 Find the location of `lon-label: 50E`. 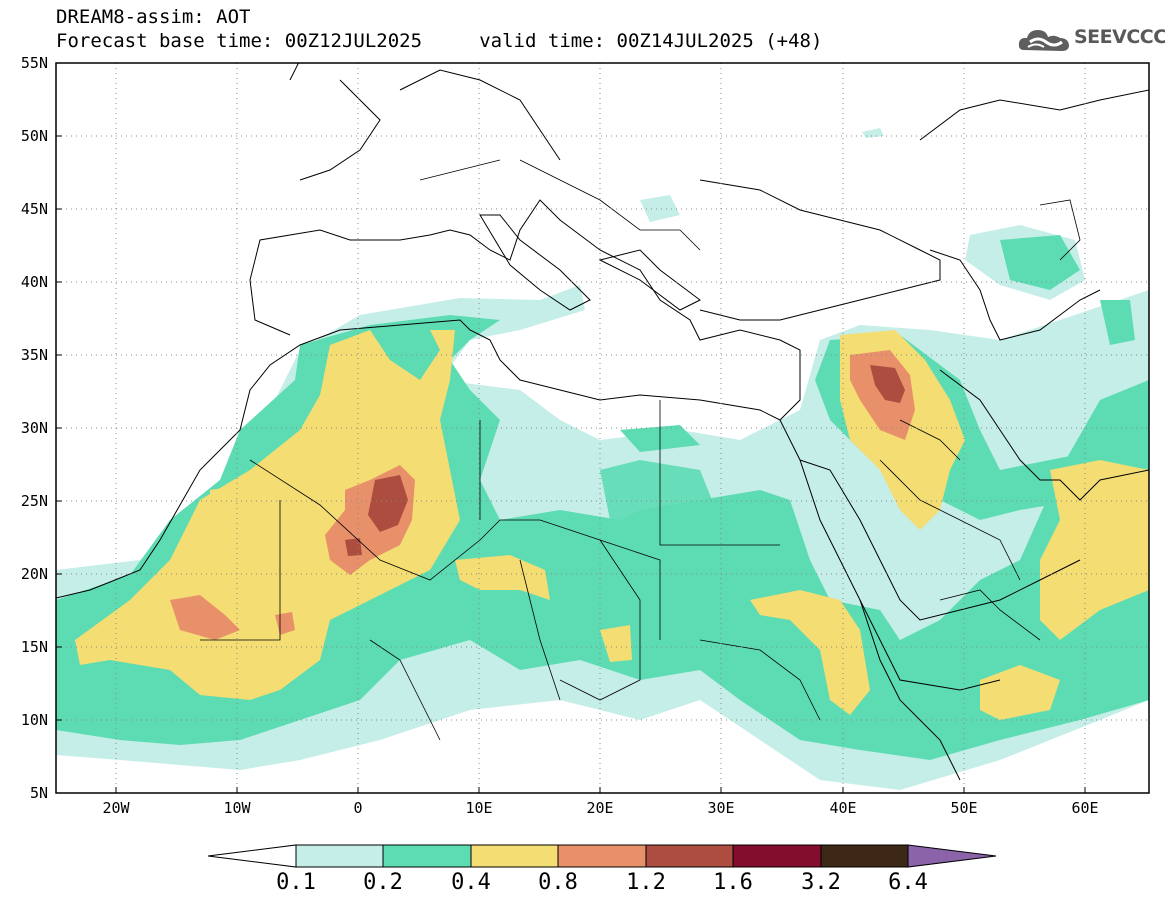

lon-label: 50E is located at coordinates (963, 808).